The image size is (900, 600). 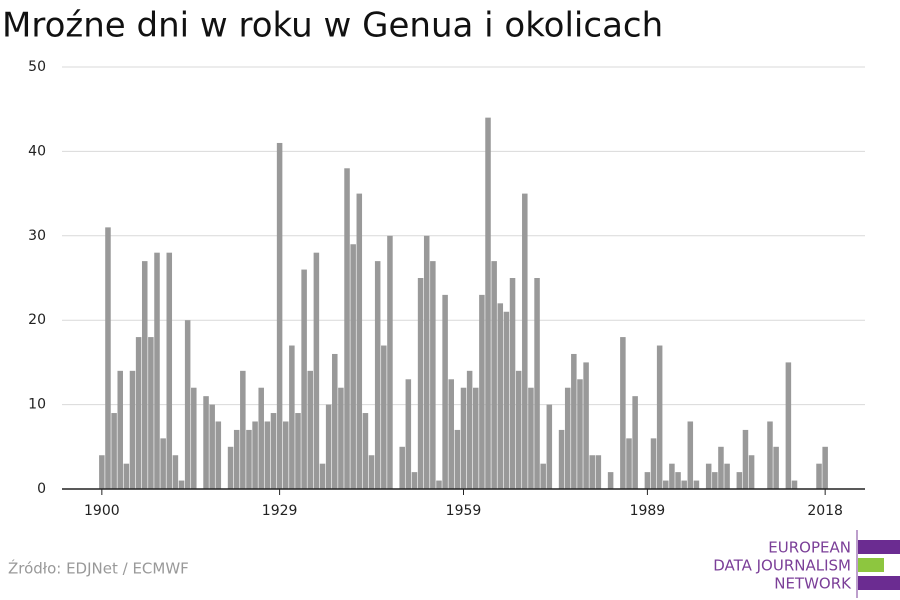 I want to click on y-tick-label: 40, so click(x=37, y=151).